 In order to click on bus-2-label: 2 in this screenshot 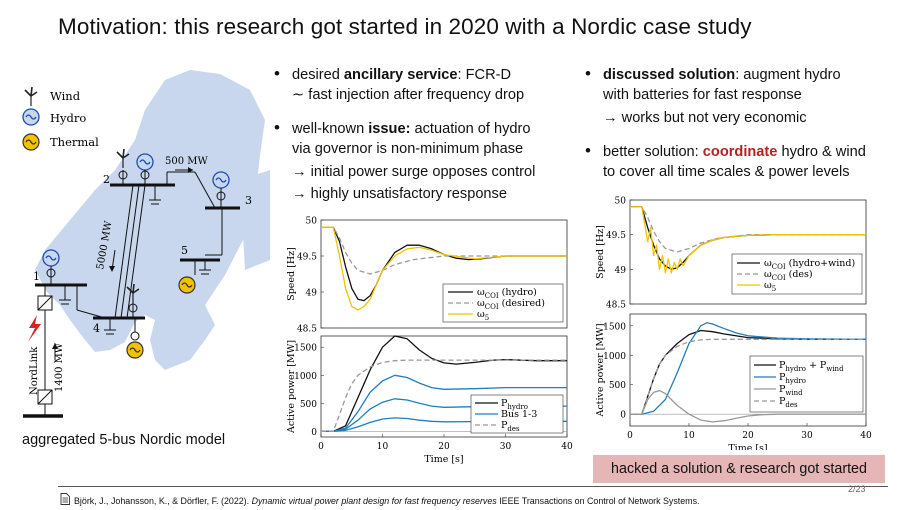, I will do `click(106, 179)`.